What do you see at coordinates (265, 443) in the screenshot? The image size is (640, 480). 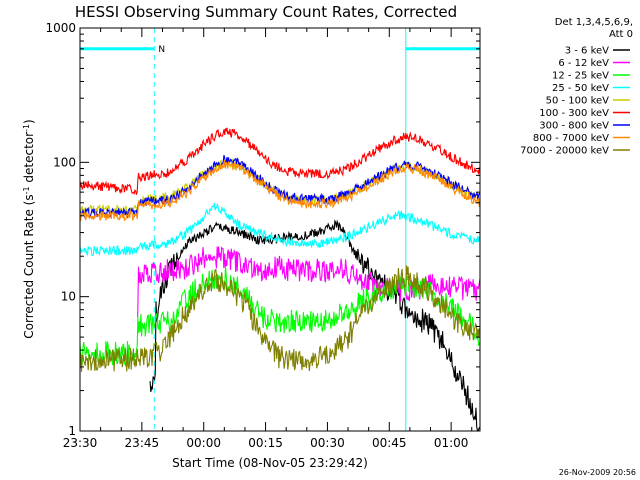 I see `x-tick-label: 00:15` at bounding box center [265, 443].